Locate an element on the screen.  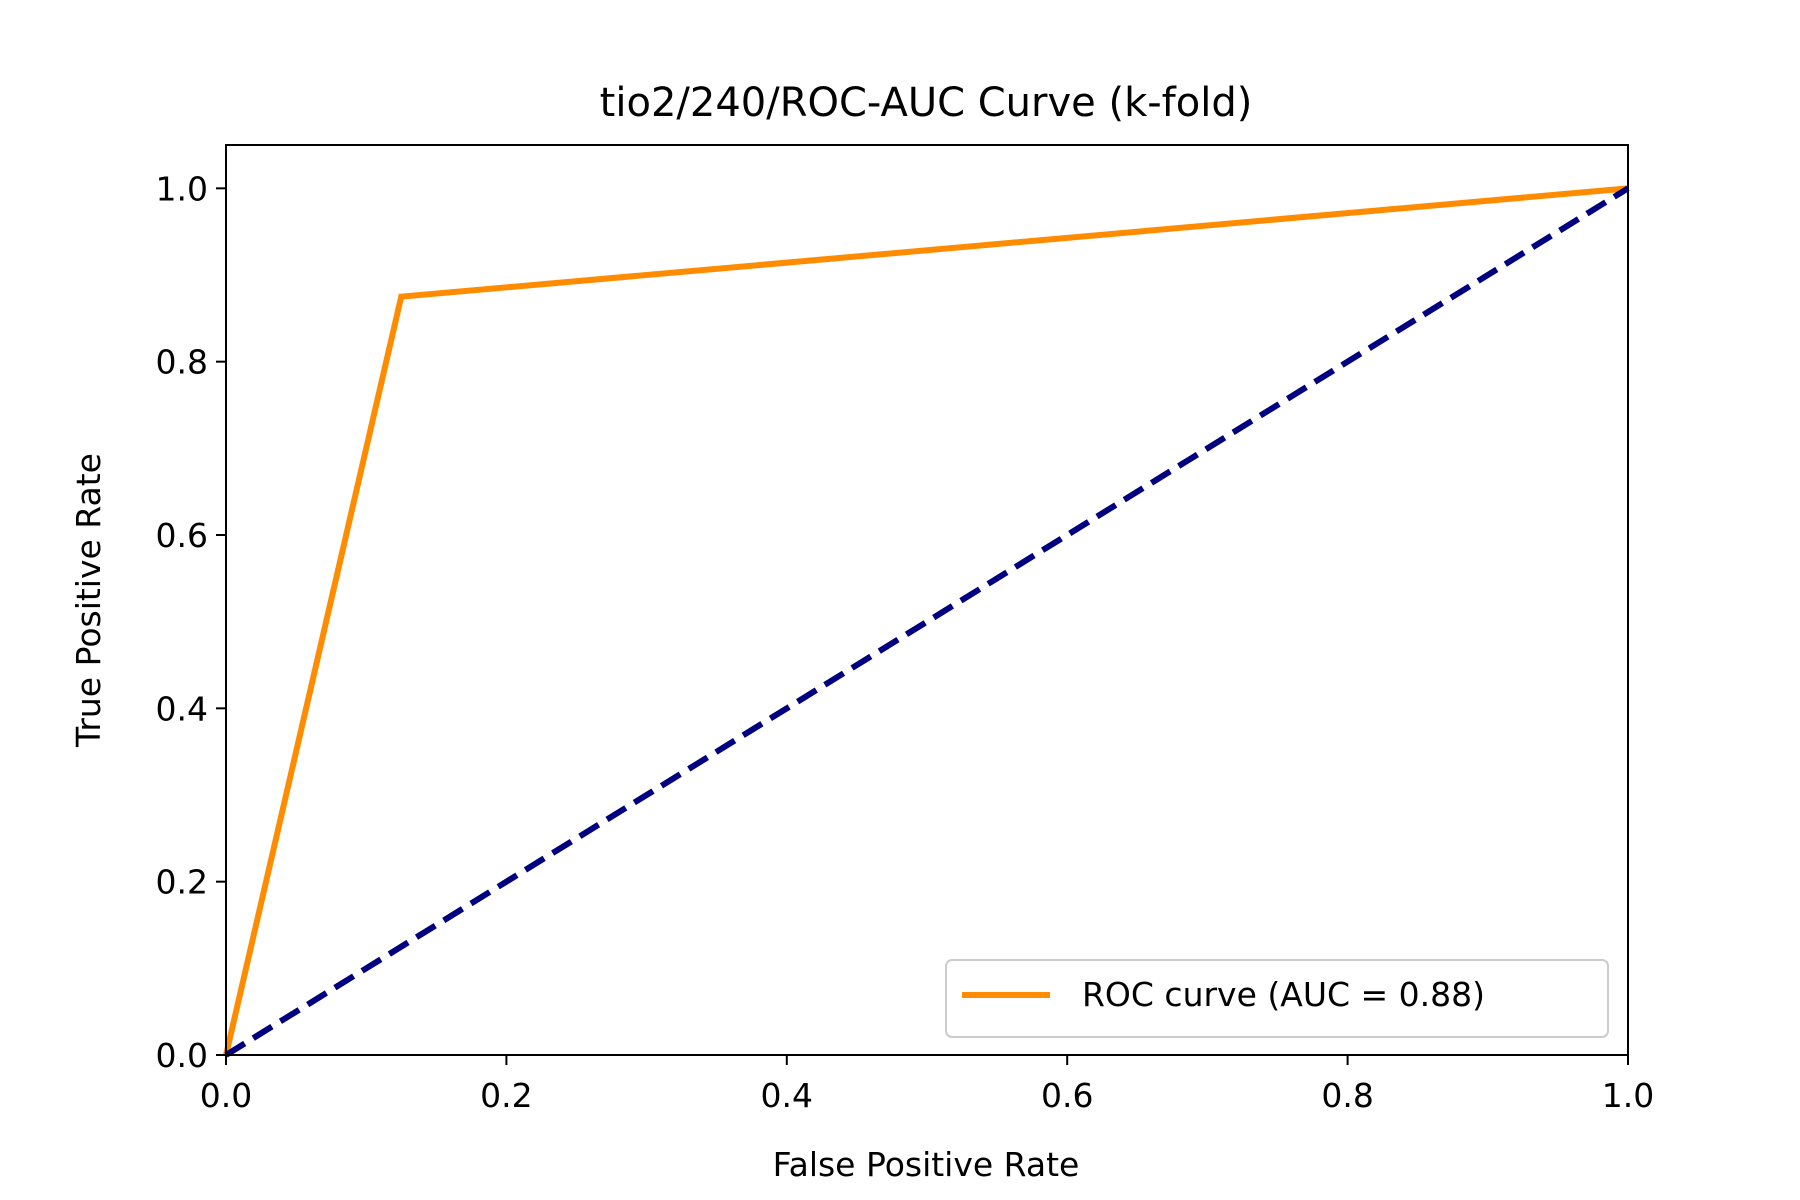
x-tick-label: 0.2 is located at coordinates (506, 1095).